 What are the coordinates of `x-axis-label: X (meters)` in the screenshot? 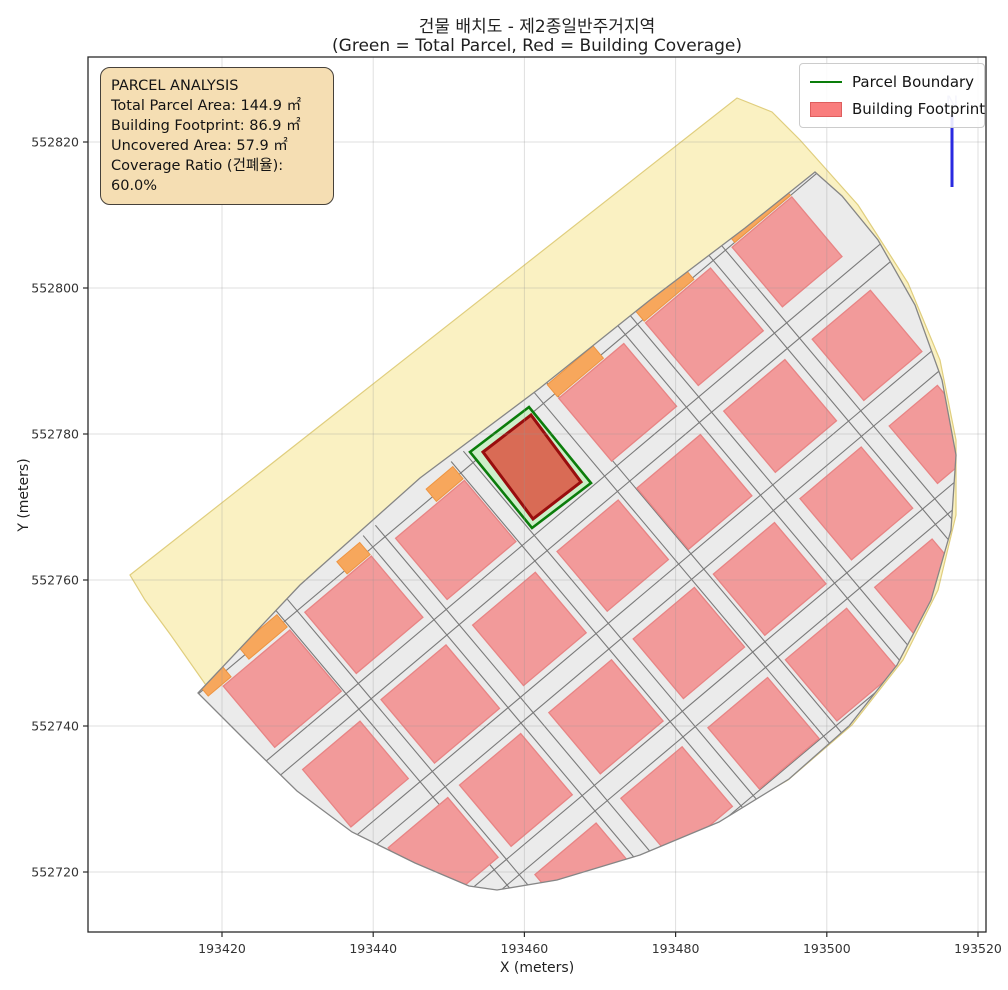 It's located at (537, 968).